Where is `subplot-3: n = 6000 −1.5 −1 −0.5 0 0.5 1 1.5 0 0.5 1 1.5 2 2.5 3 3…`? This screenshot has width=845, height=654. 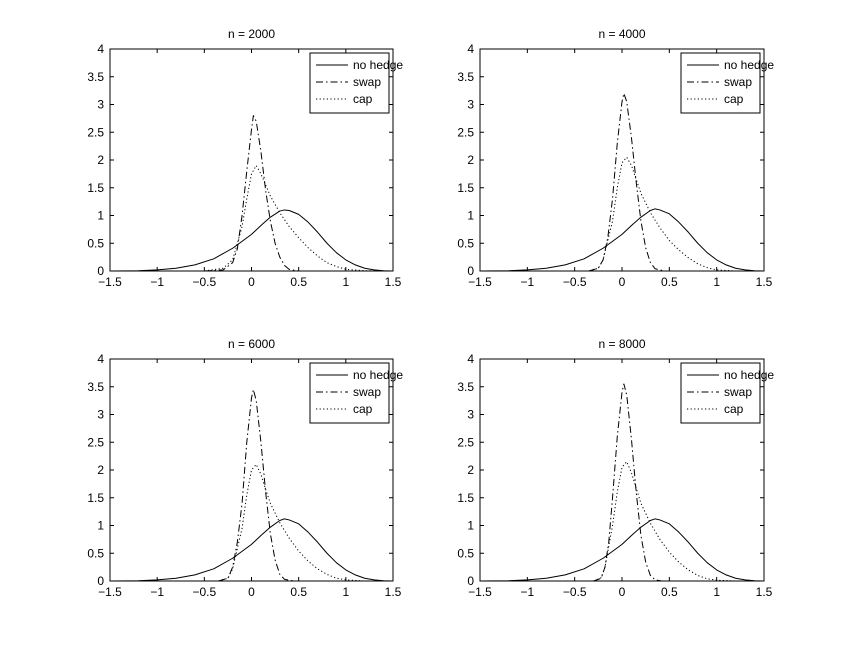 subplot-3: n = 6000 −1.5 −1 −0.5 0 0.5 1 1.5 0 0.5 1 1.5 2 2.5 3 3… is located at coordinates (245, 468).